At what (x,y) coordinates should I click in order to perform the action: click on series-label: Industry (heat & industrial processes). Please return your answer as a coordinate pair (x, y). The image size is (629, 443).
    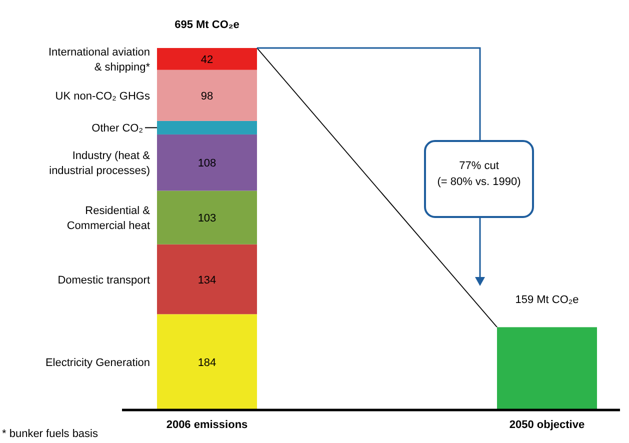
    Looking at the image, I should click on (100, 164).